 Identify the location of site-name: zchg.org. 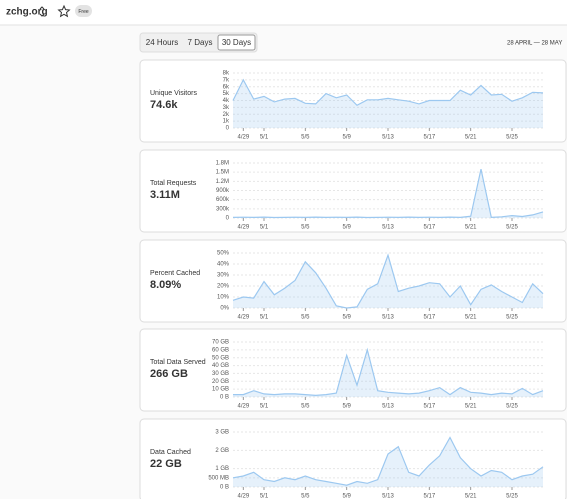
(27, 12).